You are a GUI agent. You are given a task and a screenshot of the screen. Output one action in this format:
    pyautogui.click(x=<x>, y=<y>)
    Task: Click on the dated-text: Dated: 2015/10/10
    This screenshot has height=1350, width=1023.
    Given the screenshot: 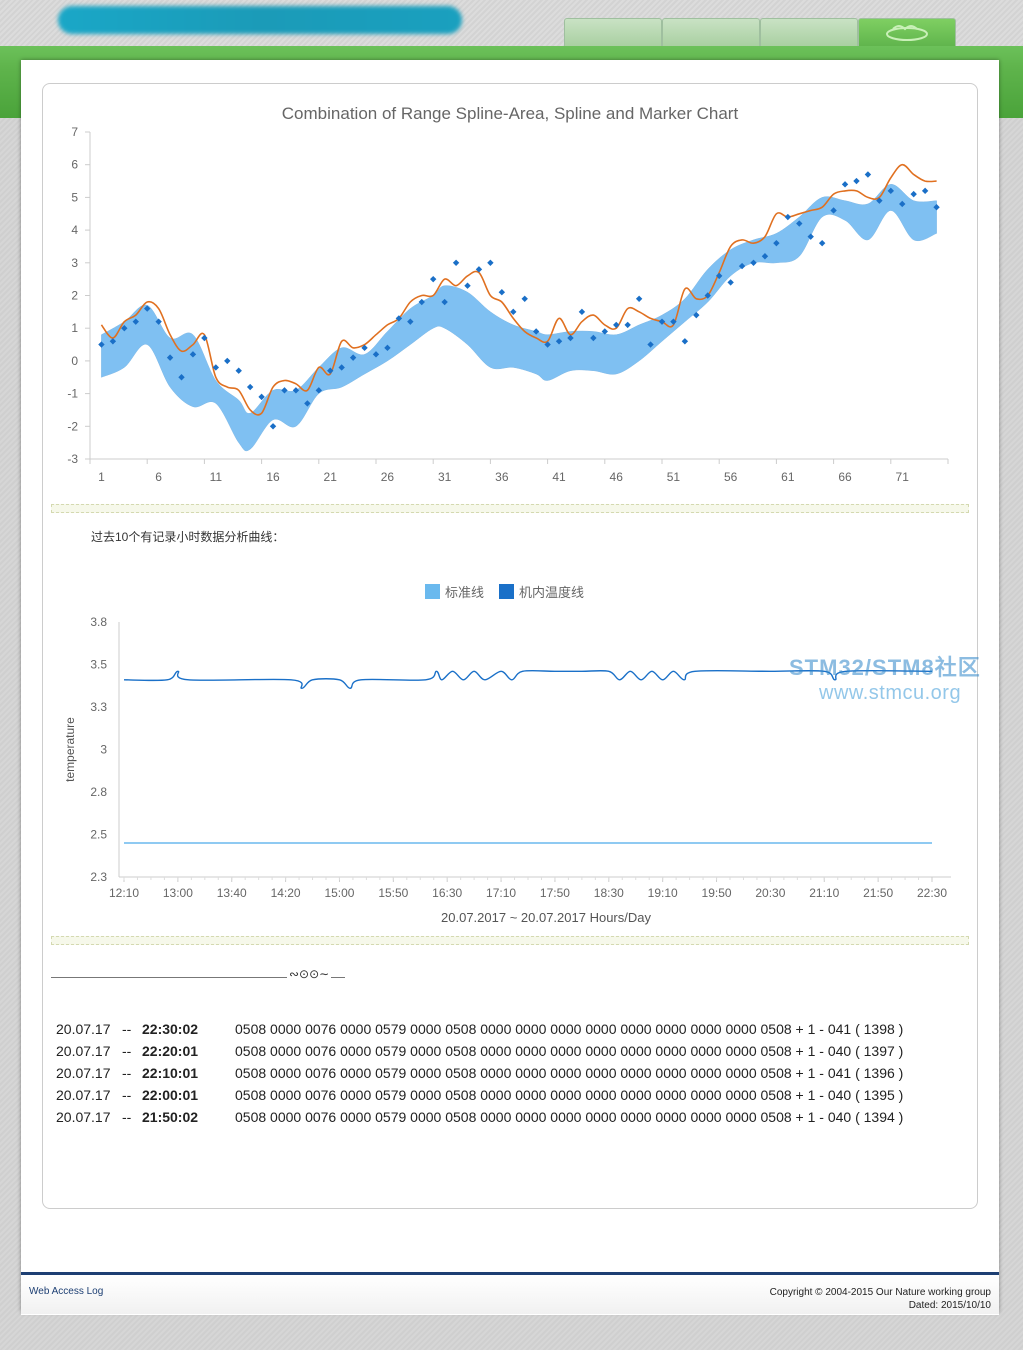 What is the action you would take?
    pyautogui.click(x=949, y=1305)
    